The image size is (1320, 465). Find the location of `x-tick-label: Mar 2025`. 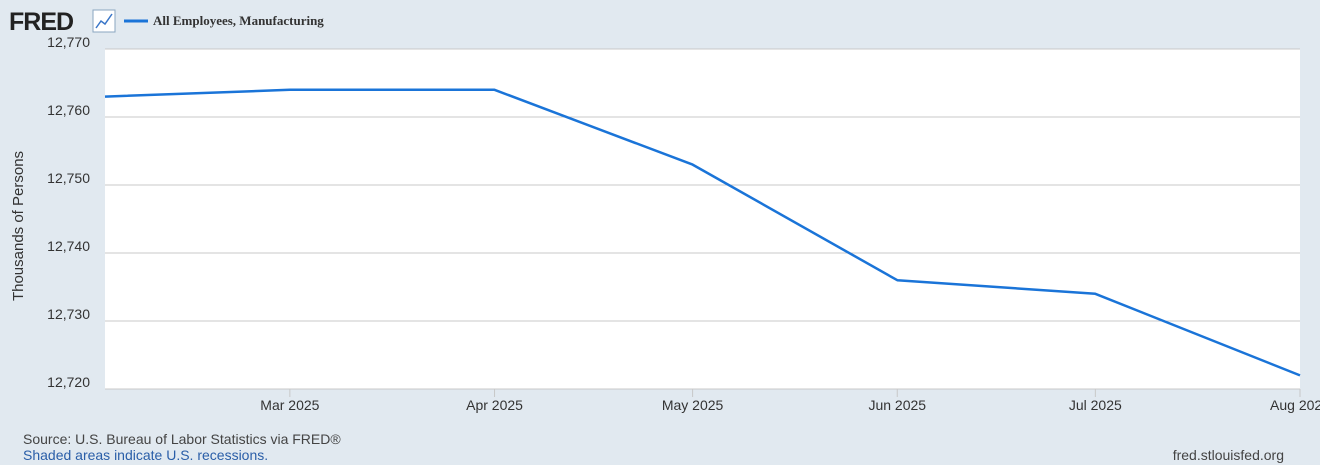

x-tick-label: Mar 2025 is located at coordinates (289, 405).